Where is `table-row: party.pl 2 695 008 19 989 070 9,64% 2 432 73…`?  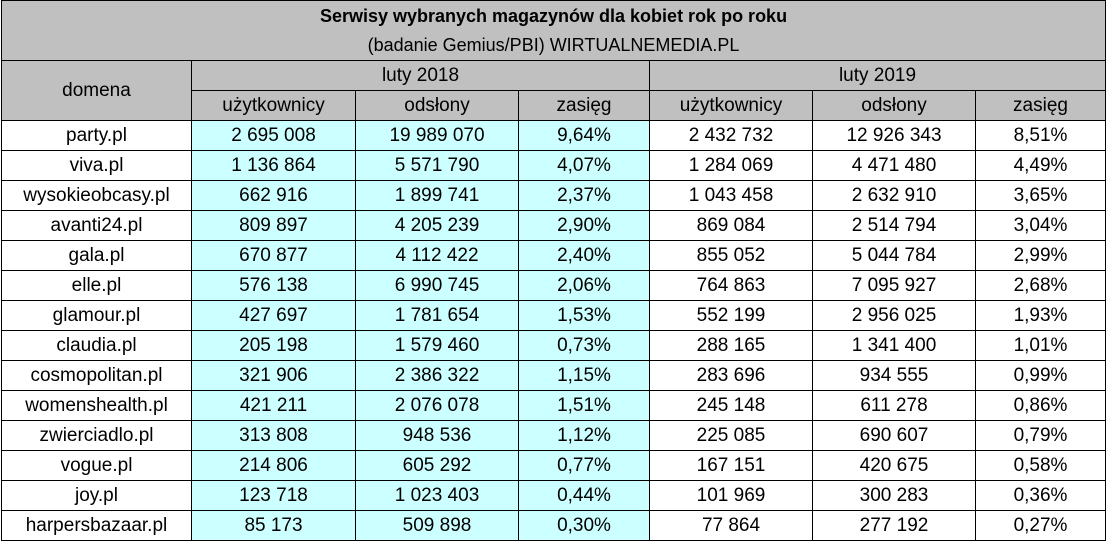
table-row: party.pl 2 695 008 19 989 070 9,64% 2 432 73… is located at coordinates (554, 135).